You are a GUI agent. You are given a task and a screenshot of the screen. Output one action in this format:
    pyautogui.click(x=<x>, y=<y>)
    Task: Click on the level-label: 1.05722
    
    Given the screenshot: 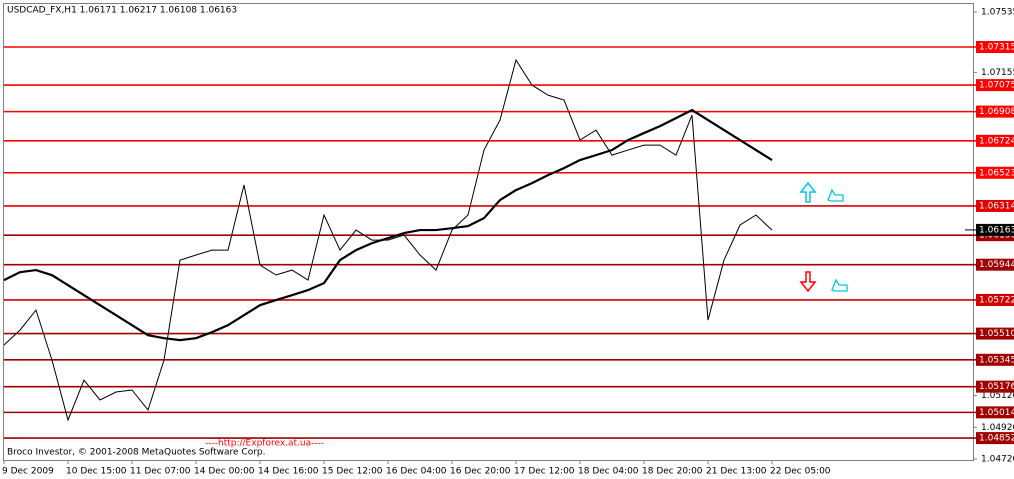 What is the action you would take?
    pyautogui.click(x=996, y=300)
    